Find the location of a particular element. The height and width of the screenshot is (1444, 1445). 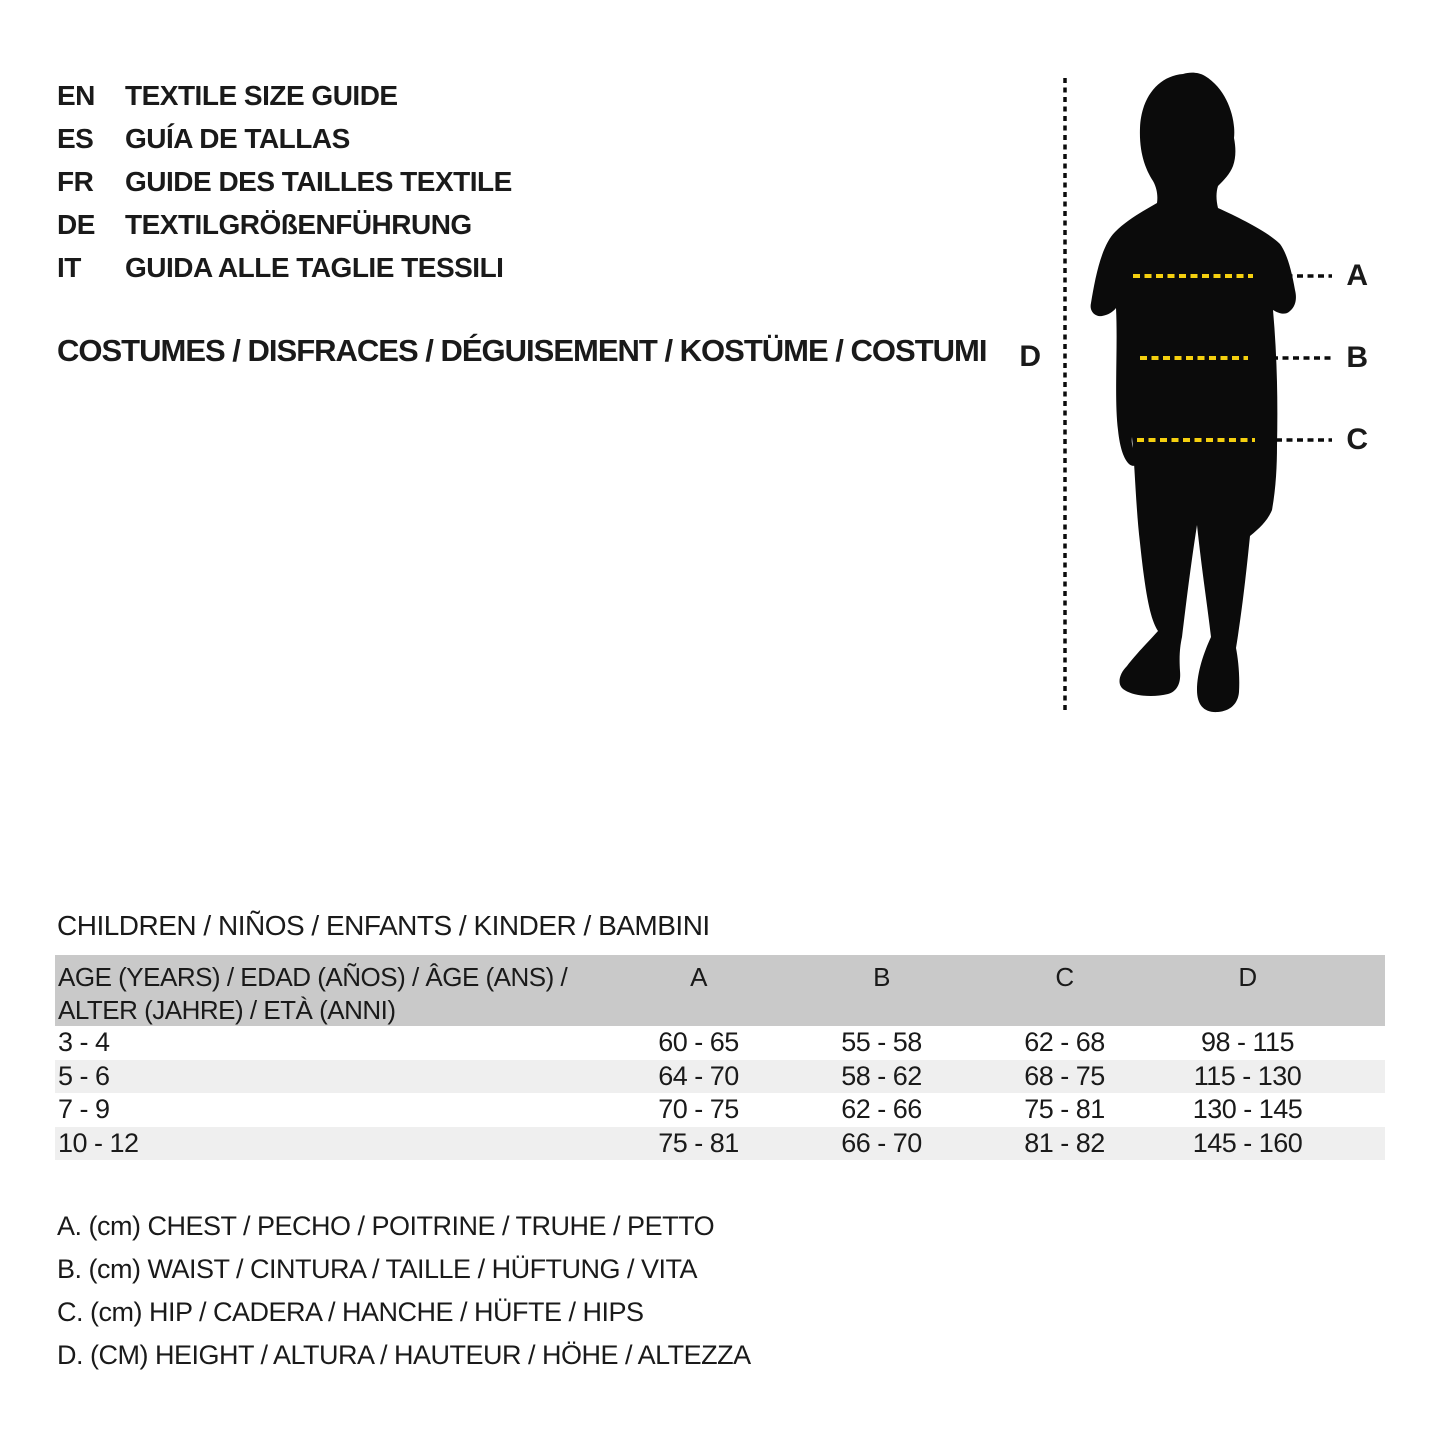

chest-cell: 75 - 81 is located at coordinates (698, 1142).